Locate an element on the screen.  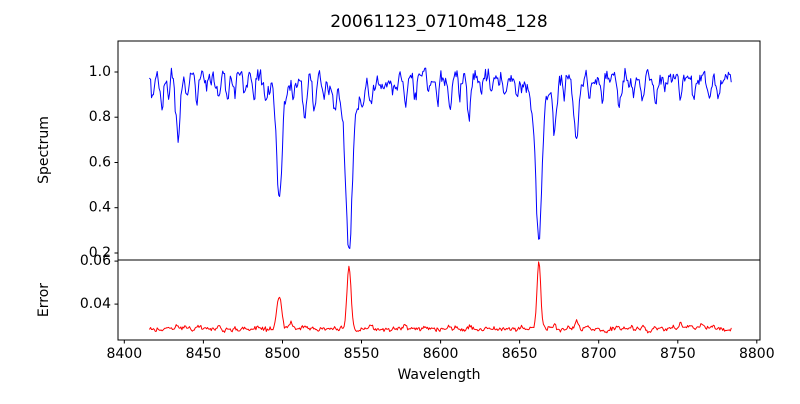
y-tick-label-error: 0.06 is located at coordinates (95, 261).